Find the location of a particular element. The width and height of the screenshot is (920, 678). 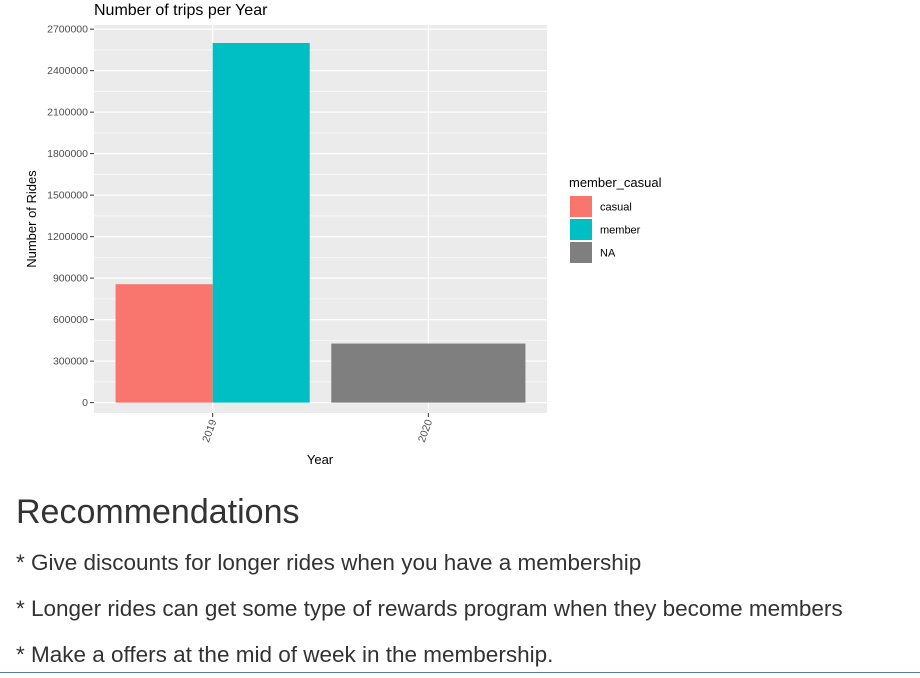

legend-swatch-casual is located at coordinates (581, 206).